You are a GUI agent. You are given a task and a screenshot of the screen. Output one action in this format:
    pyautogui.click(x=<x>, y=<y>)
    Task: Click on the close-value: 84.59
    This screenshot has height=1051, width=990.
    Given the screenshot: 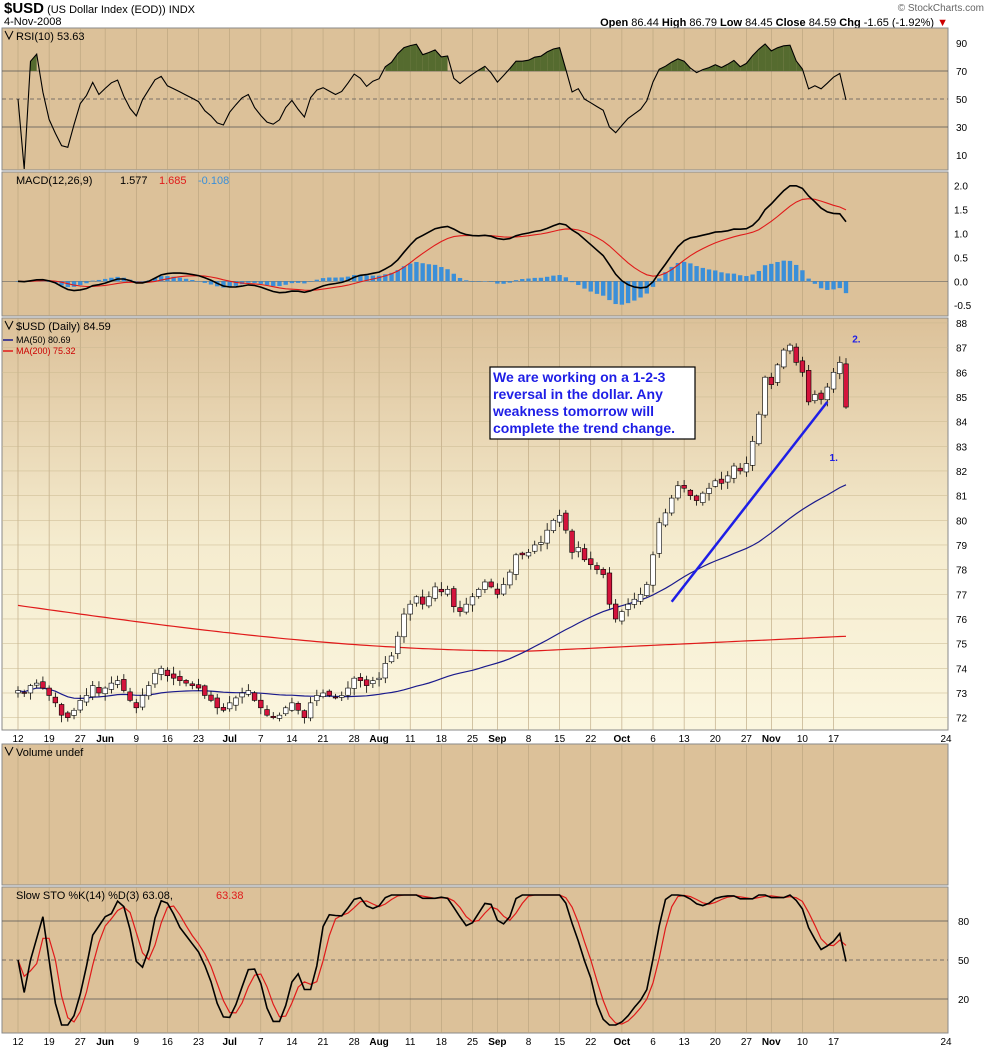 What is the action you would take?
    pyautogui.click(x=822, y=23)
    